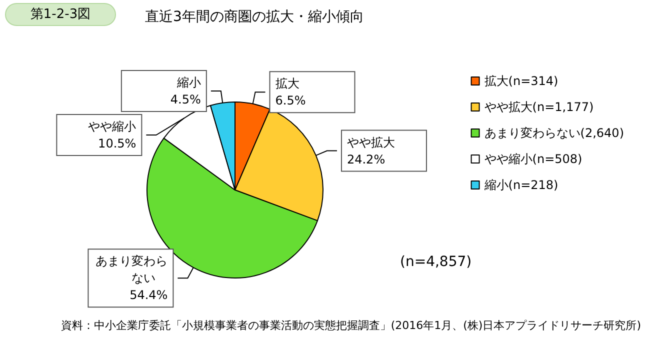 The width and height of the screenshot is (649, 340). I want to click on data-label: 縮小 4.5%, so click(185, 90).